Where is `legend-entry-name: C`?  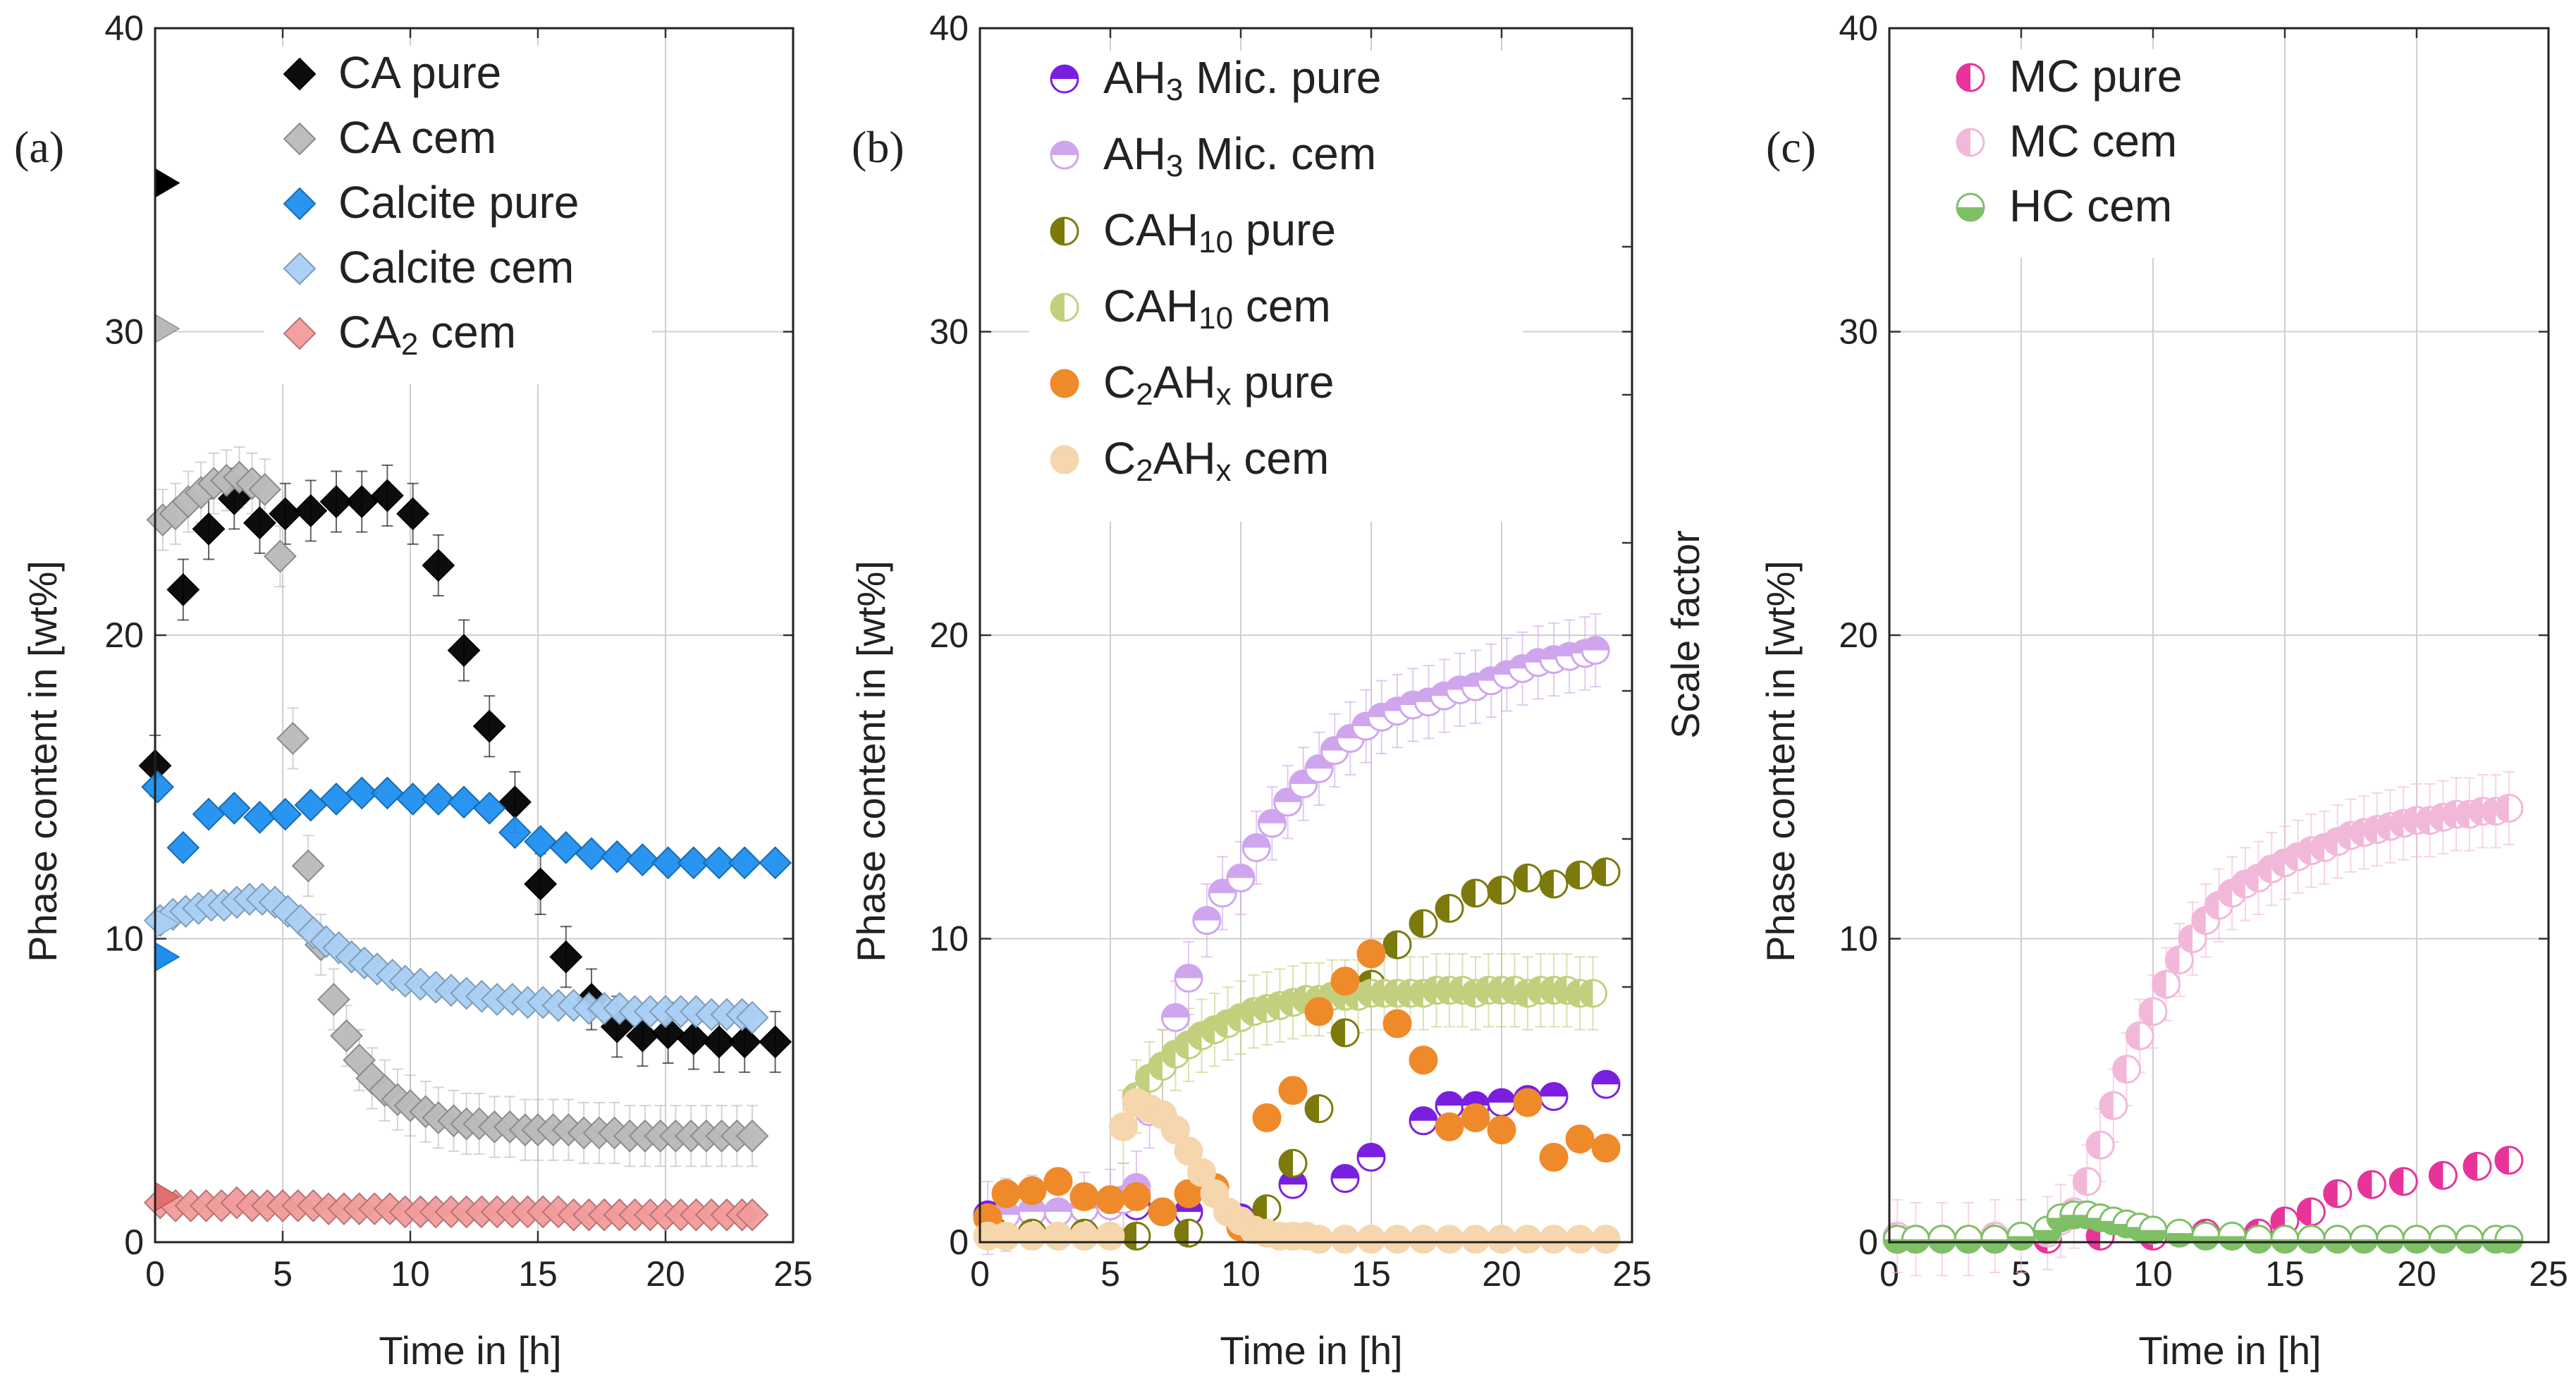 legend-entry-name: C is located at coordinates (1119, 458).